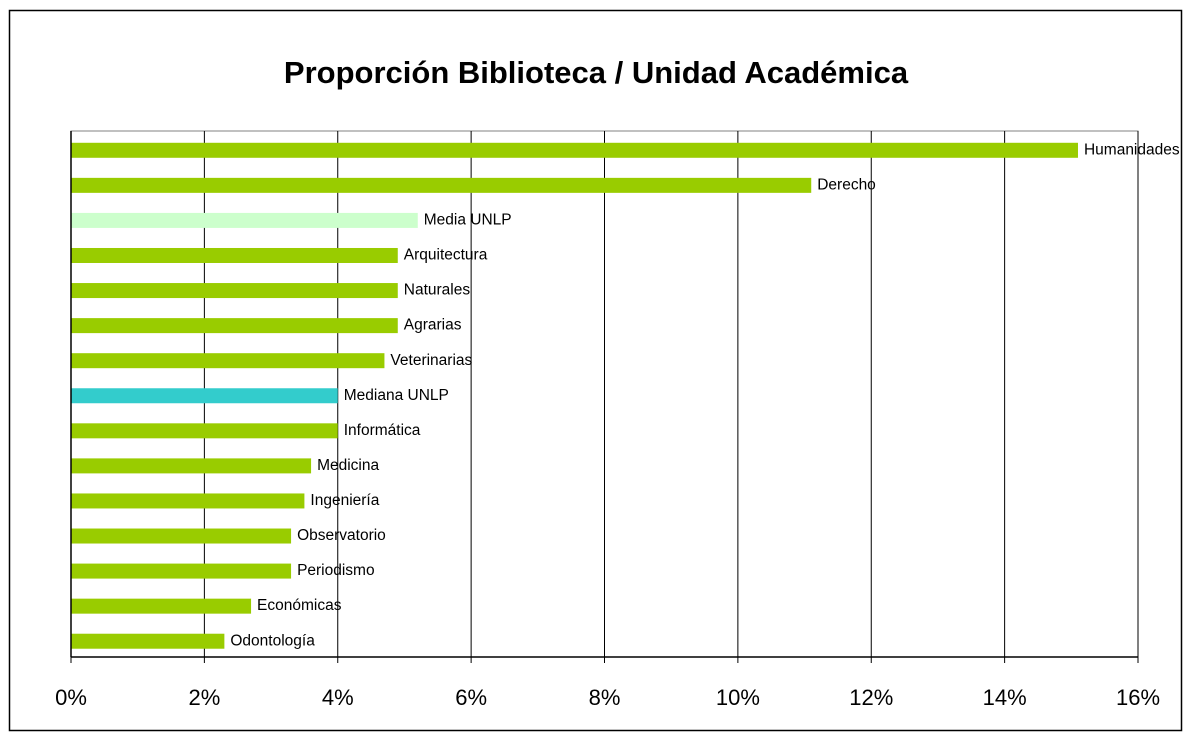  Describe the element at coordinates (446, 255) in the screenshot. I see `data-label: Arquitectura` at that location.